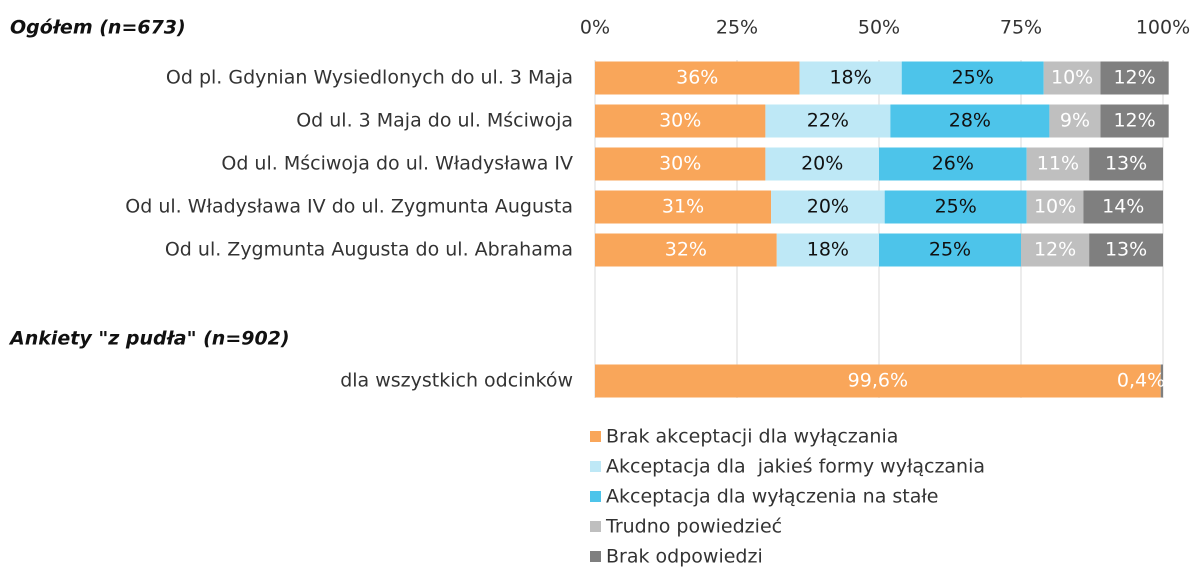  Describe the element at coordinates (772, 497) in the screenshot. I see `legend-label: Akceptacja dla wyłączenia na stałe` at that location.